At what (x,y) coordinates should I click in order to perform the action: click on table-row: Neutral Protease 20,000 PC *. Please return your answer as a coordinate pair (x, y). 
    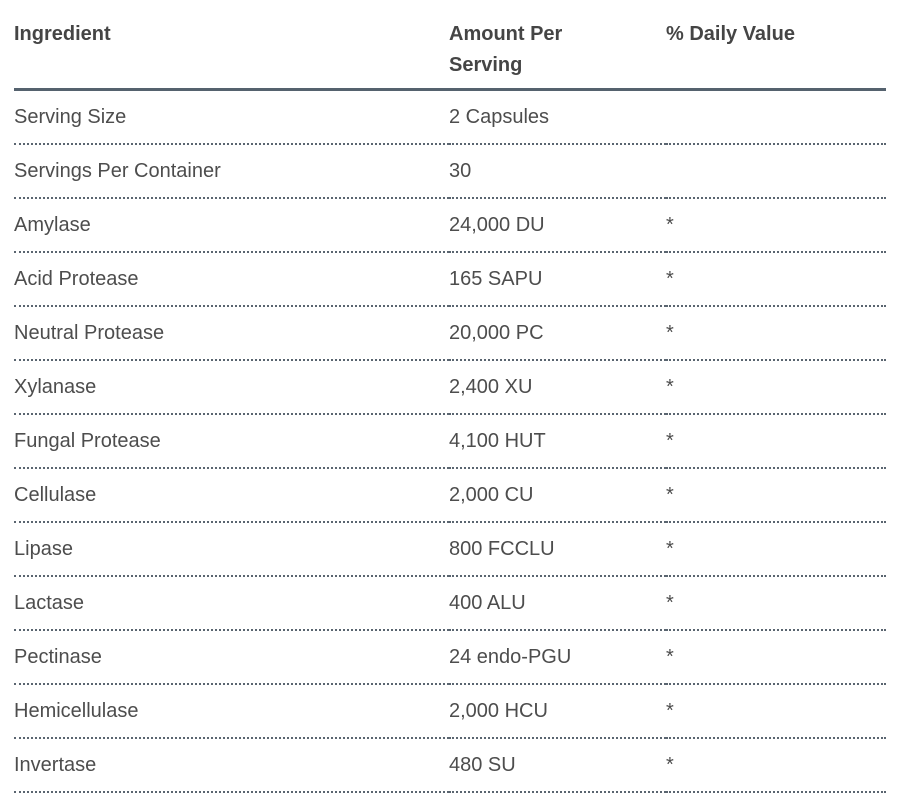
    Looking at the image, I should click on (450, 333).